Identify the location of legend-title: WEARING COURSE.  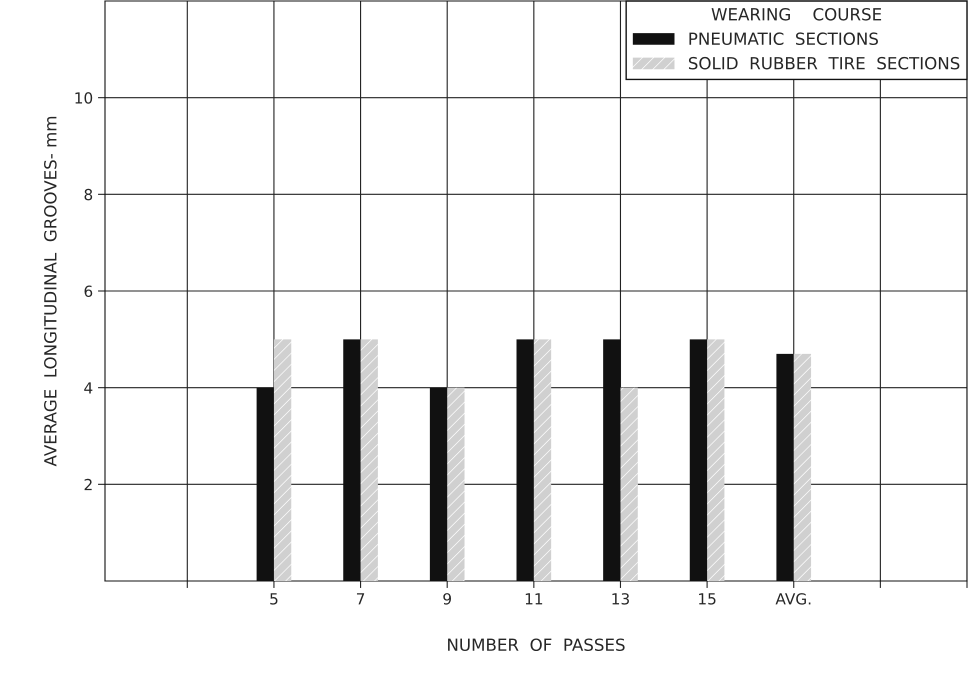
(797, 14).